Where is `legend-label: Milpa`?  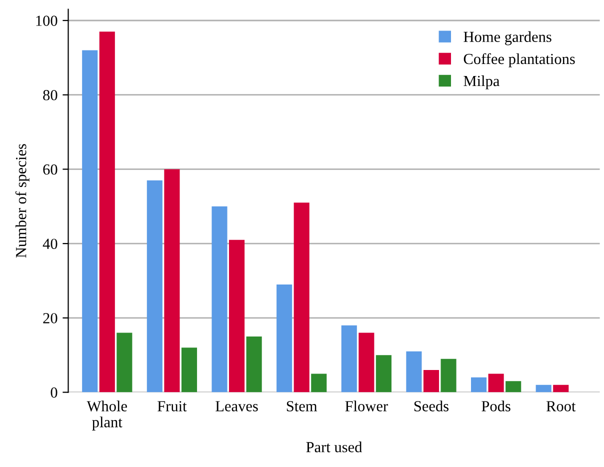 legend-label: Milpa is located at coordinates (482, 82).